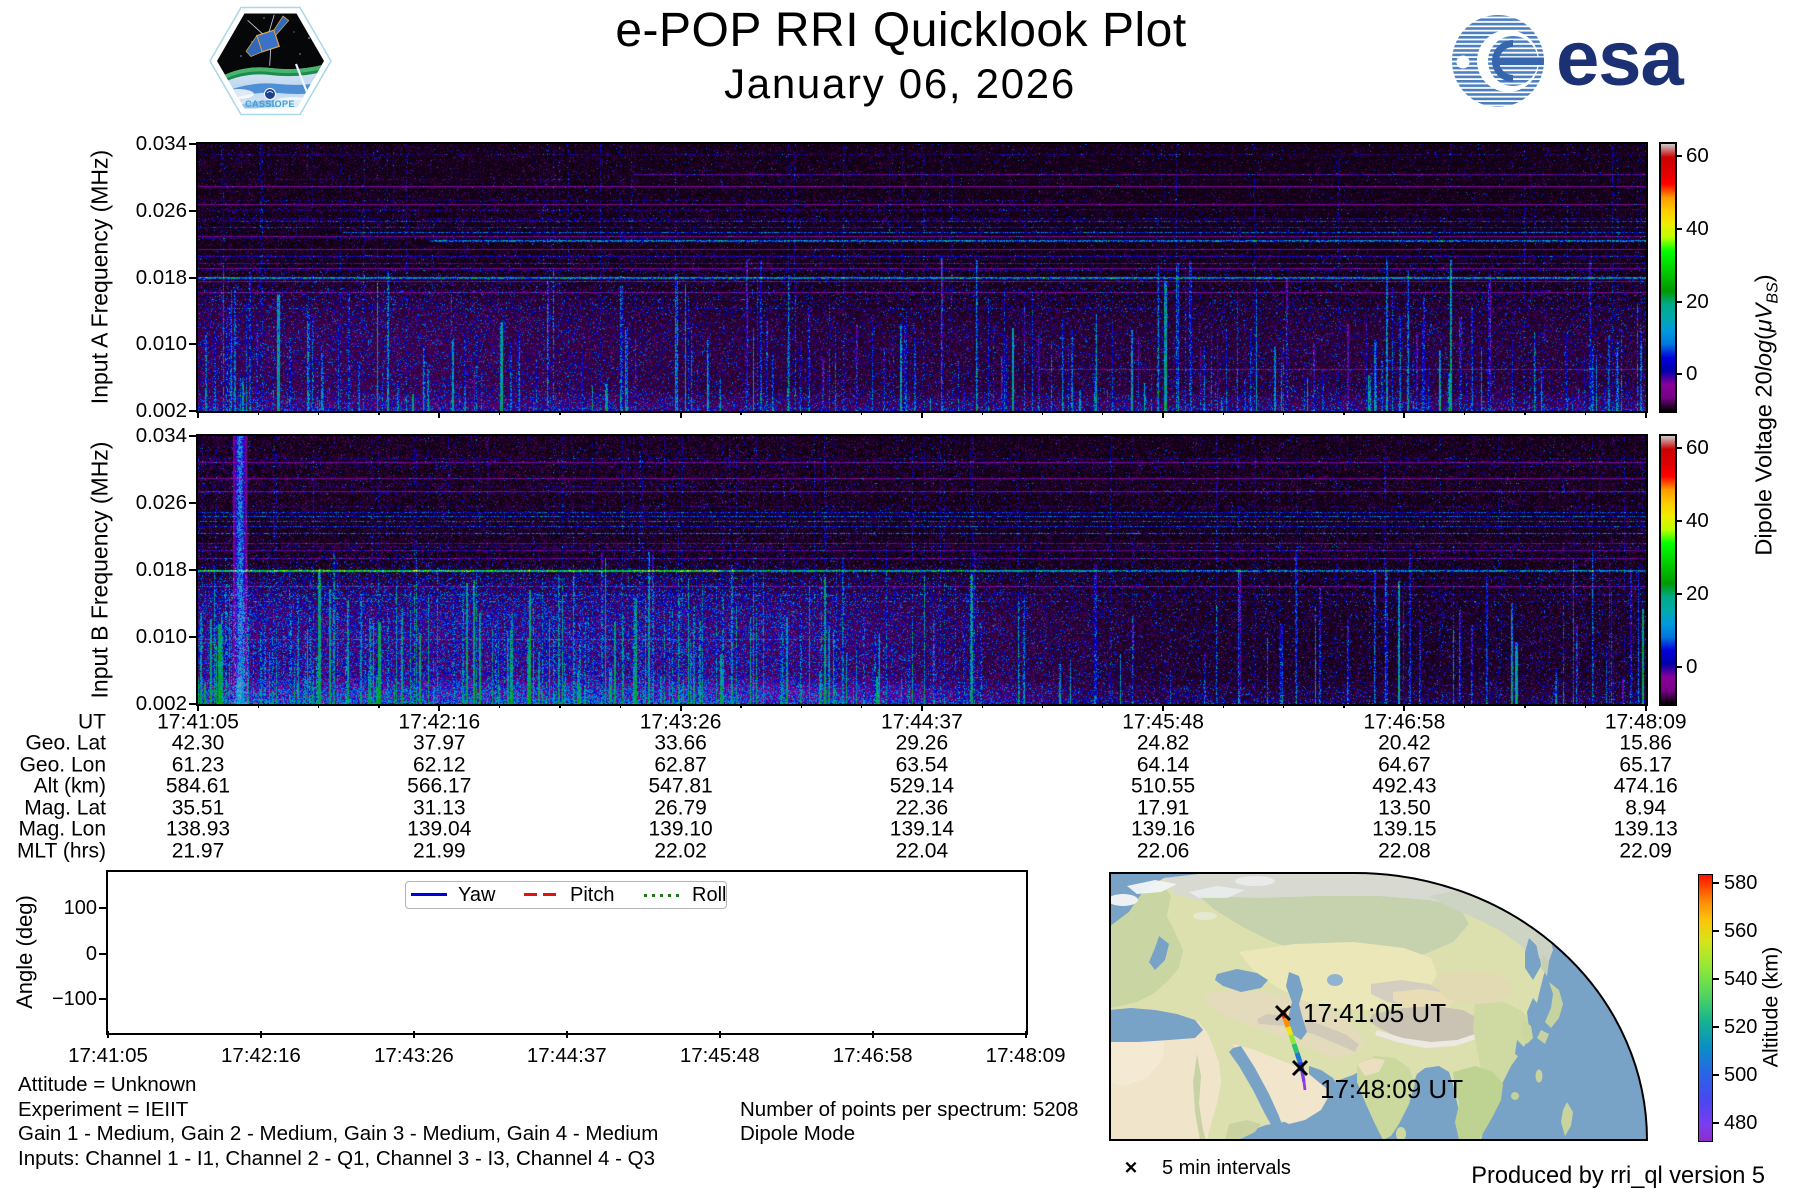  What do you see at coordinates (1620, 58) in the screenshot?
I see `svg-text: esa` at bounding box center [1620, 58].